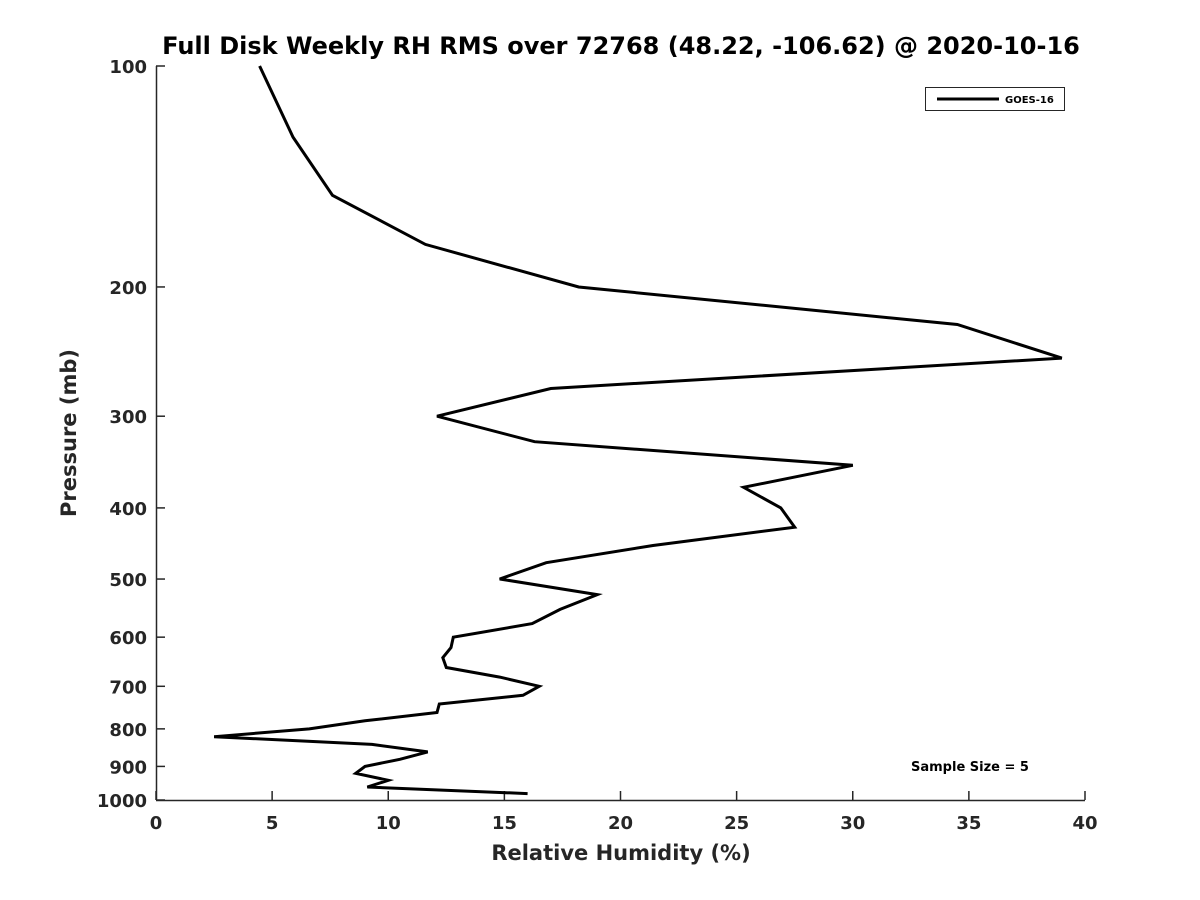 This screenshot has width=1200, height=900. What do you see at coordinates (995, 99) in the screenshot?
I see `legend: GOES-16` at bounding box center [995, 99].